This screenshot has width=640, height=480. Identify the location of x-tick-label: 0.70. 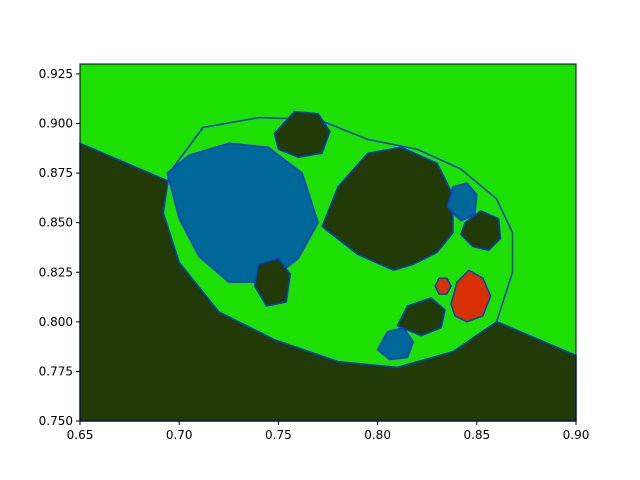
(179, 435).